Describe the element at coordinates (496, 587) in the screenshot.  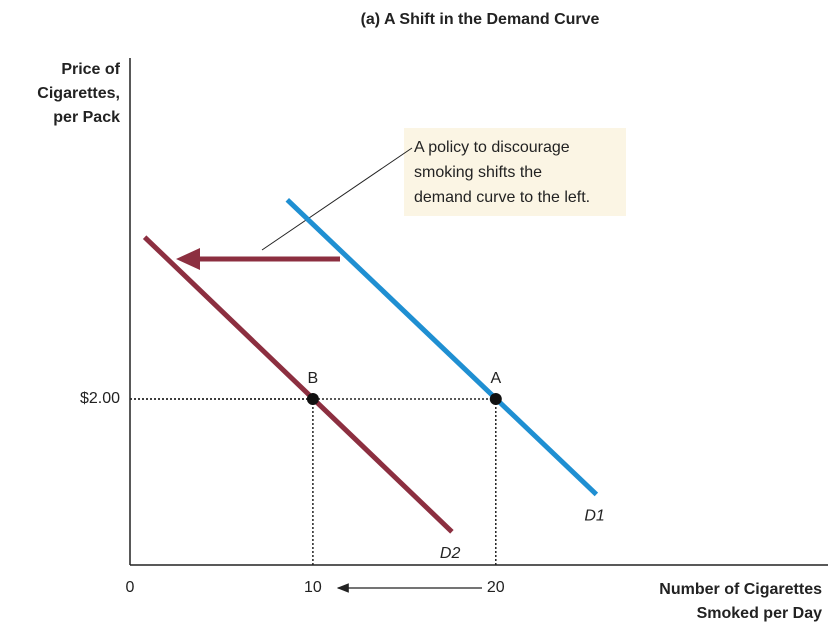
I see `x-tick-label: 20` at that location.